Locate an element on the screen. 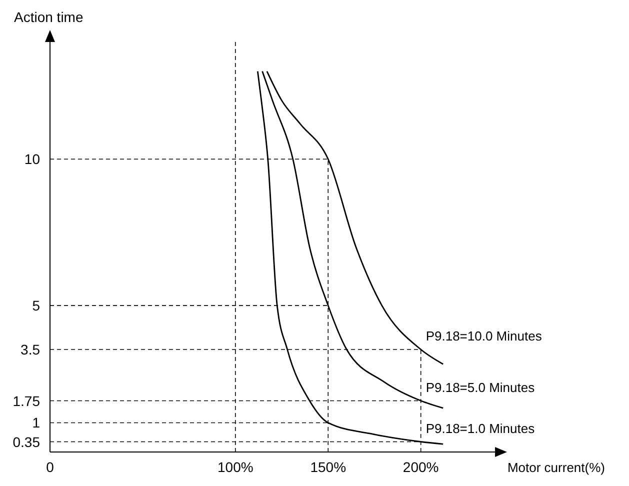 The image size is (629, 486). series-label: P9.18=10.0 Minutes is located at coordinates (484, 336).